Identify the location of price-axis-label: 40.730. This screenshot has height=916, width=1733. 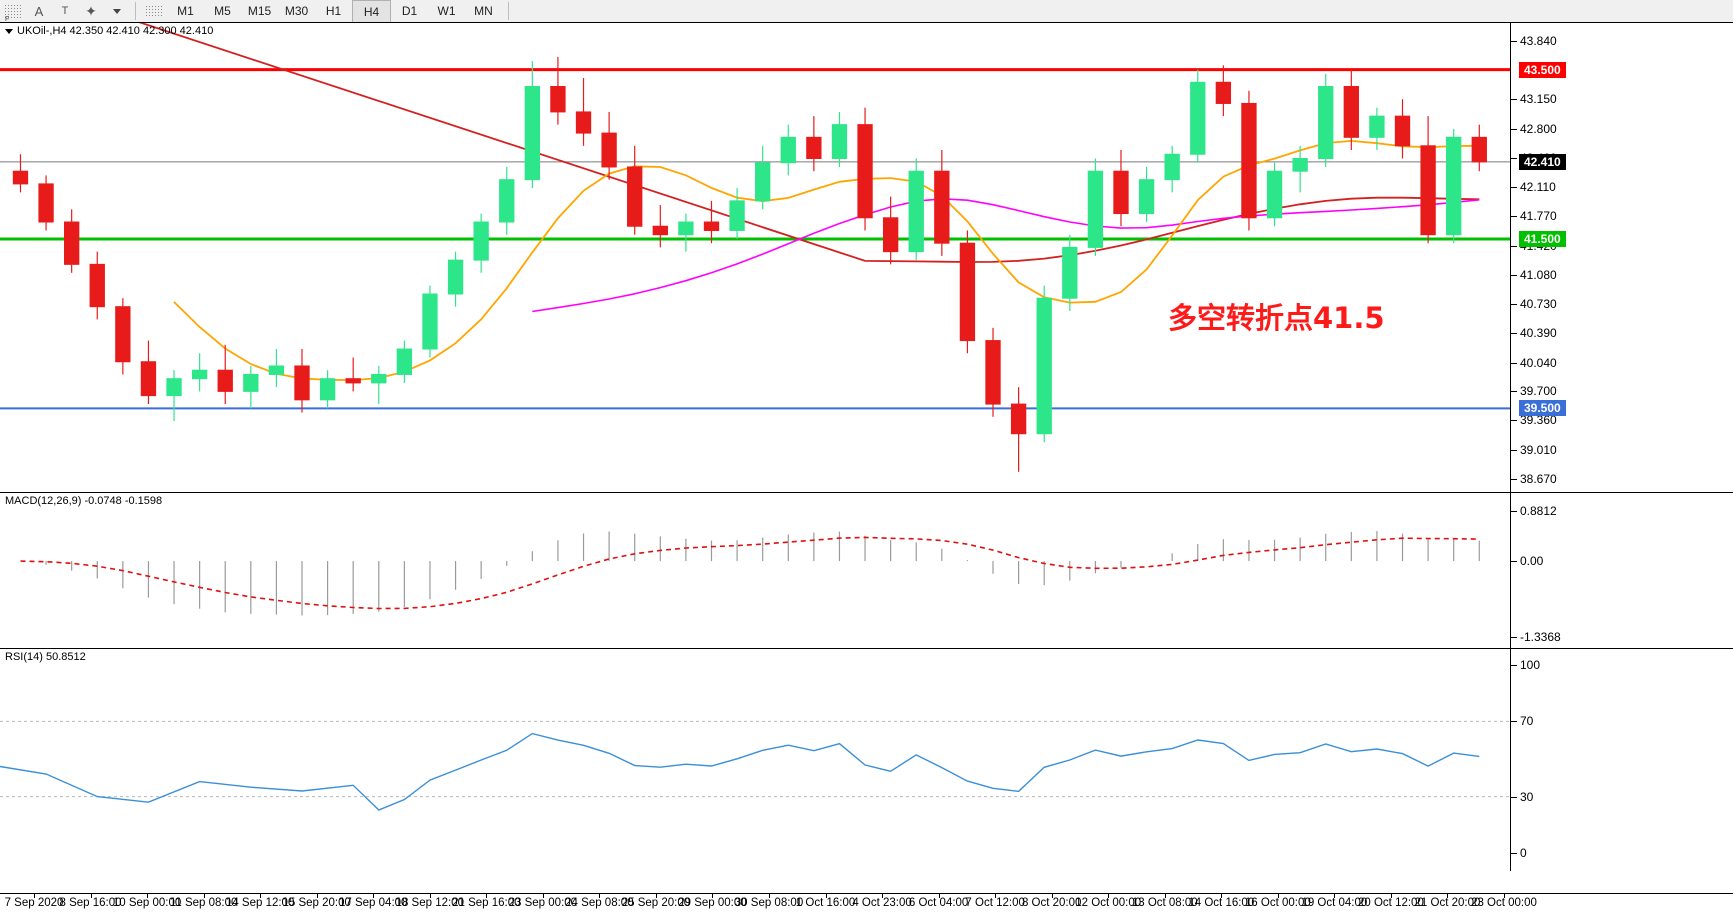
(1538, 304).